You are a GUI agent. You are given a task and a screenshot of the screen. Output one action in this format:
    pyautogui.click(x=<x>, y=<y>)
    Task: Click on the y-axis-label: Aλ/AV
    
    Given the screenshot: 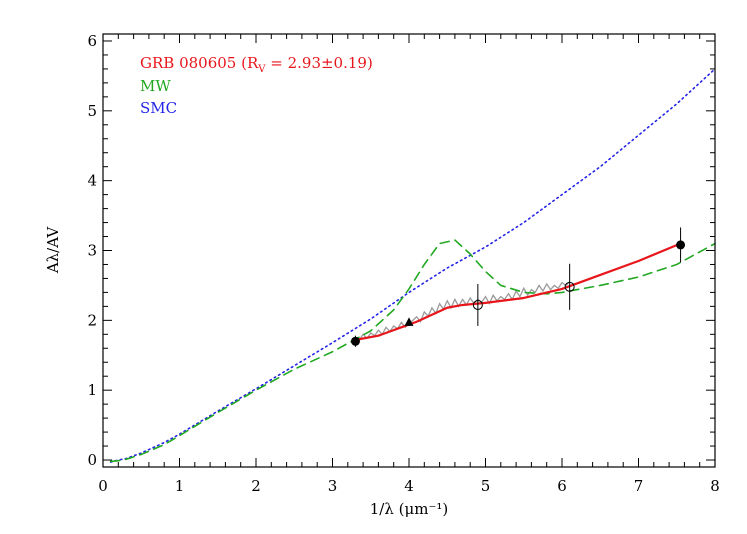 What is the action you would take?
    pyautogui.click(x=53, y=250)
    